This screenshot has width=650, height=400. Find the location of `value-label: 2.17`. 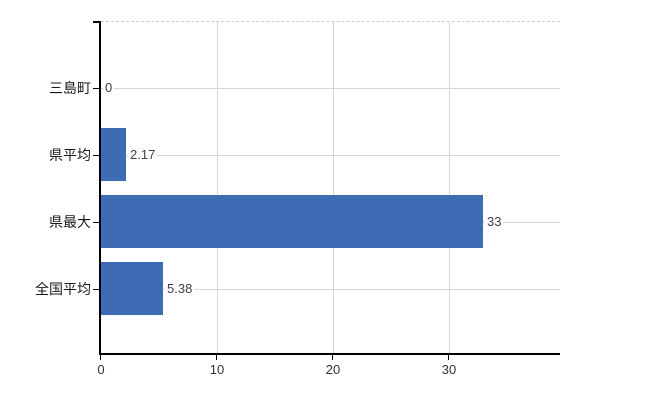

value-label: 2.17 is located at coordinates (143, 155).